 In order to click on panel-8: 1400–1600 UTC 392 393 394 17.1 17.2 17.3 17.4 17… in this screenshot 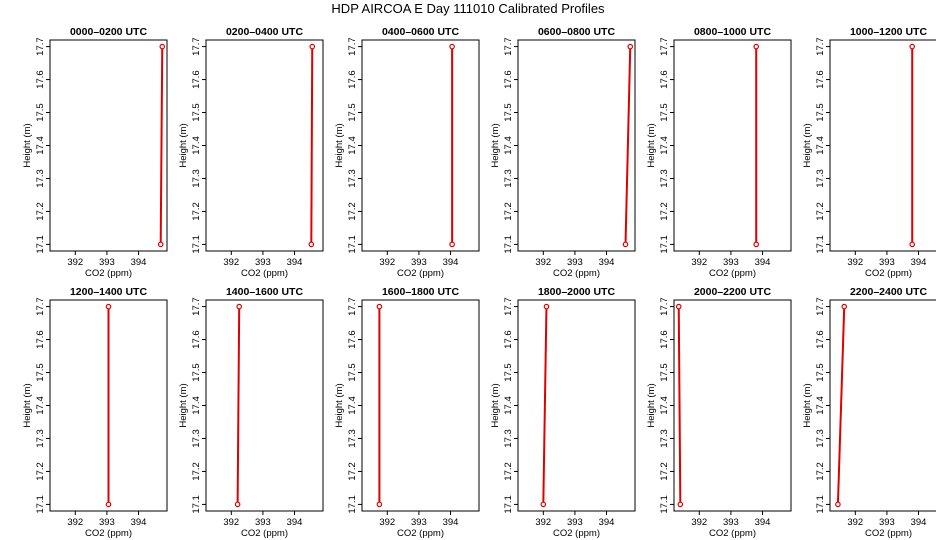, I will do `click(251, 412)`.